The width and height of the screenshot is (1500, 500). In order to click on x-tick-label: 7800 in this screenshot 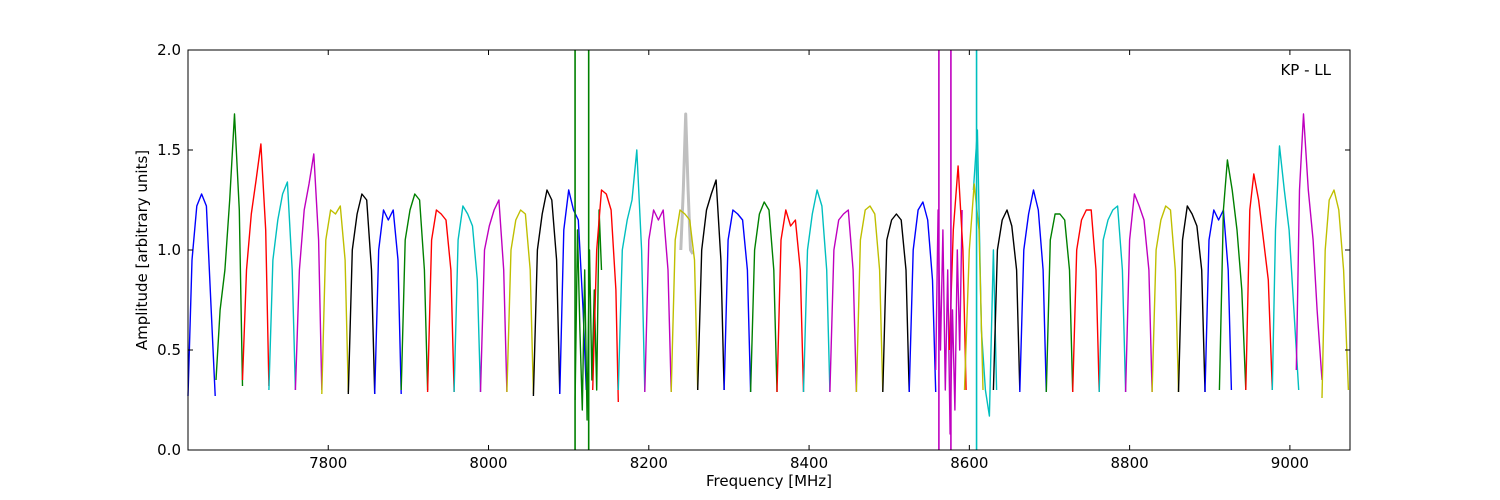, I will do `click(328, 463)`.